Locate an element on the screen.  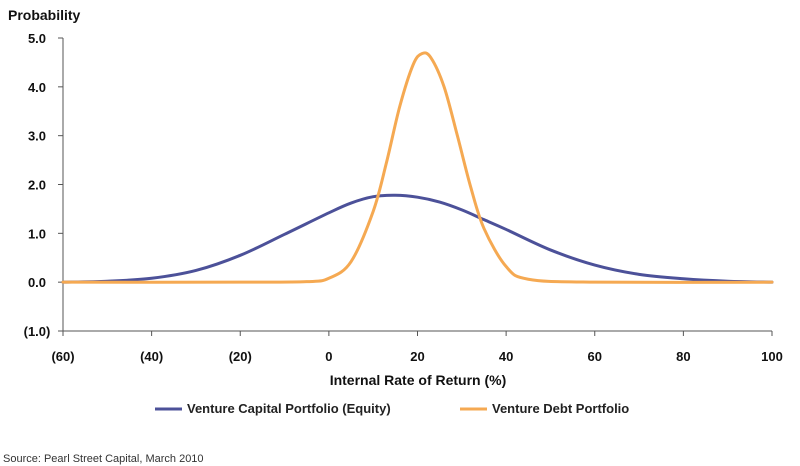
y-tick-label: (1.0) is located at coordinates (37, 331).